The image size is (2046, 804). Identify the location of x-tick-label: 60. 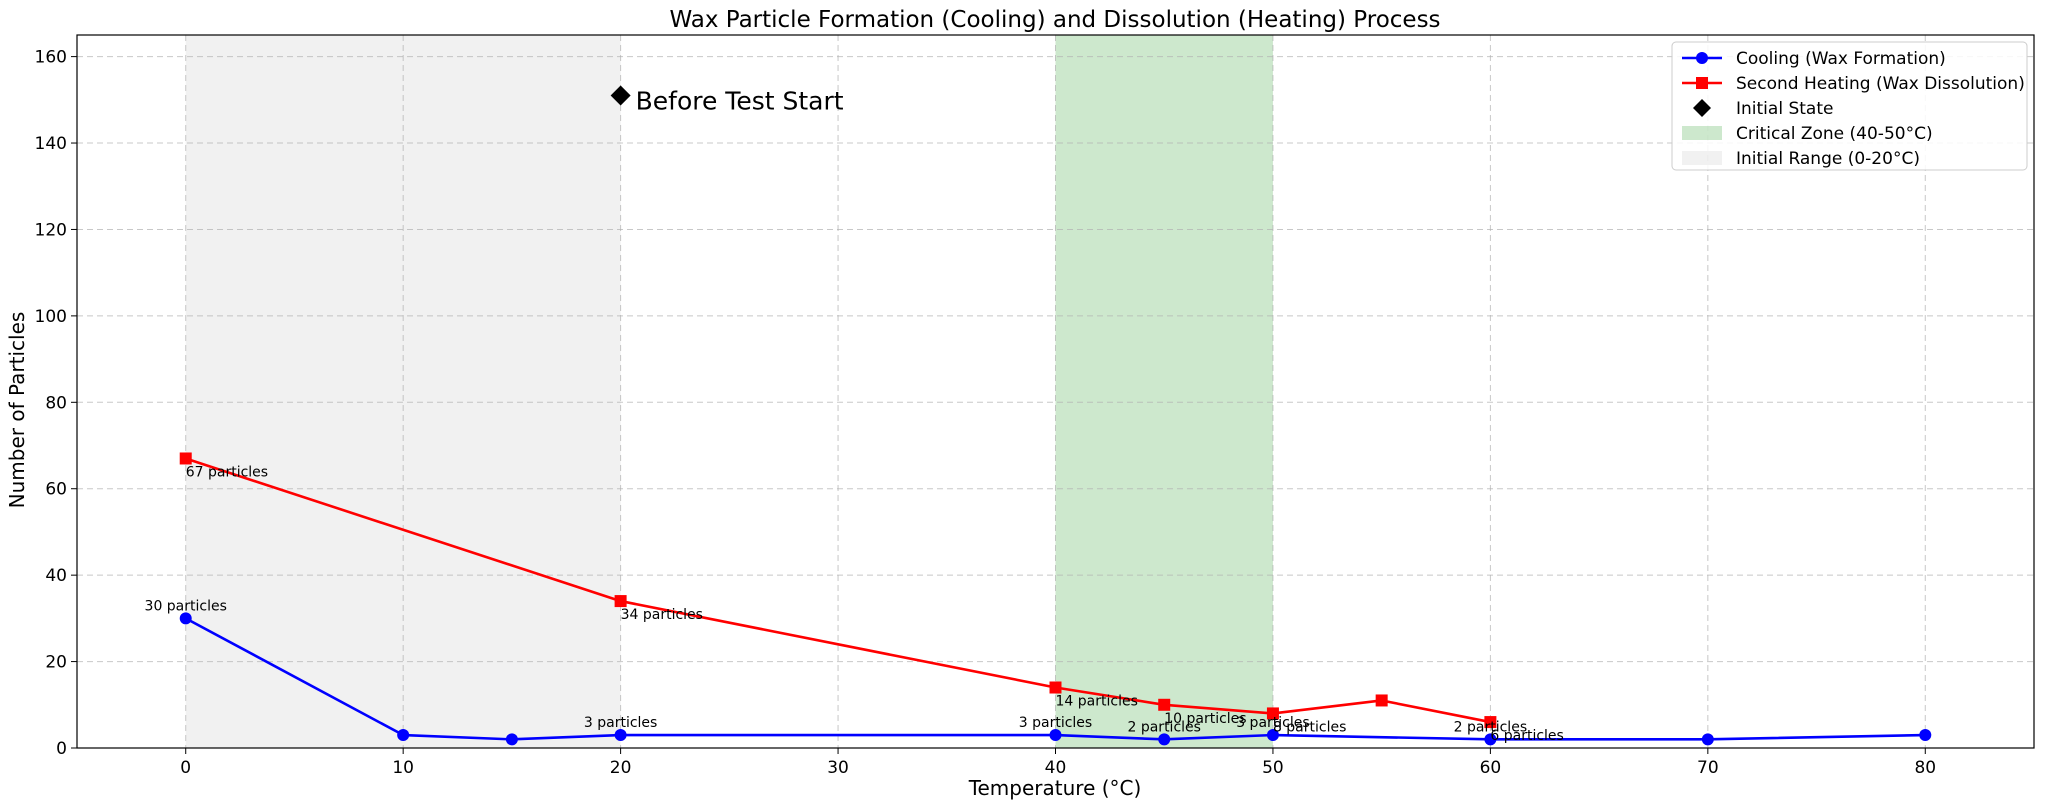
(1491, 768).